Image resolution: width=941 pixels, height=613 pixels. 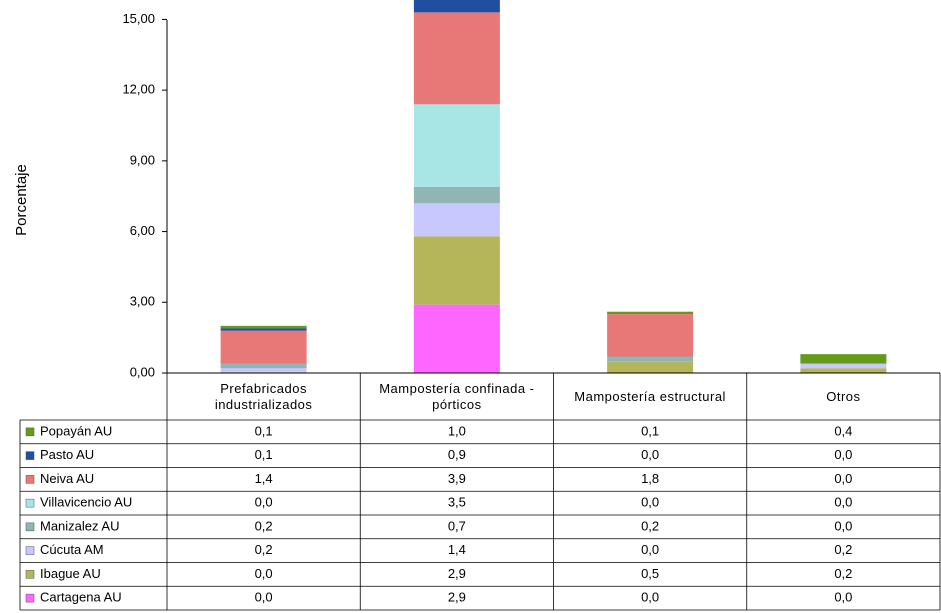 What do you see at coordinates (21, 200) in the screenshot?
I see `y-axis-title: Porcentaje` at bounding box center [21, 200].